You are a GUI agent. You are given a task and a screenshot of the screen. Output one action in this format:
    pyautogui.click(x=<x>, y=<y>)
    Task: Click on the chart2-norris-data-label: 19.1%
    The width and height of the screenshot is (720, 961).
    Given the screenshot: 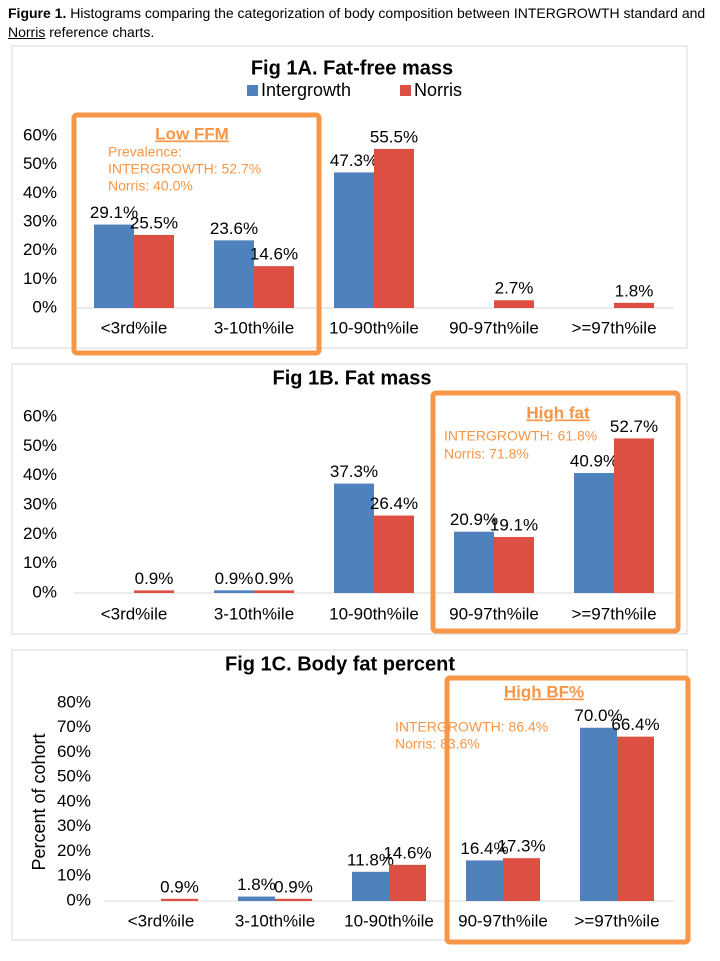 What is the action you would take?
    pyautogui.click(x=514, y=524)
    